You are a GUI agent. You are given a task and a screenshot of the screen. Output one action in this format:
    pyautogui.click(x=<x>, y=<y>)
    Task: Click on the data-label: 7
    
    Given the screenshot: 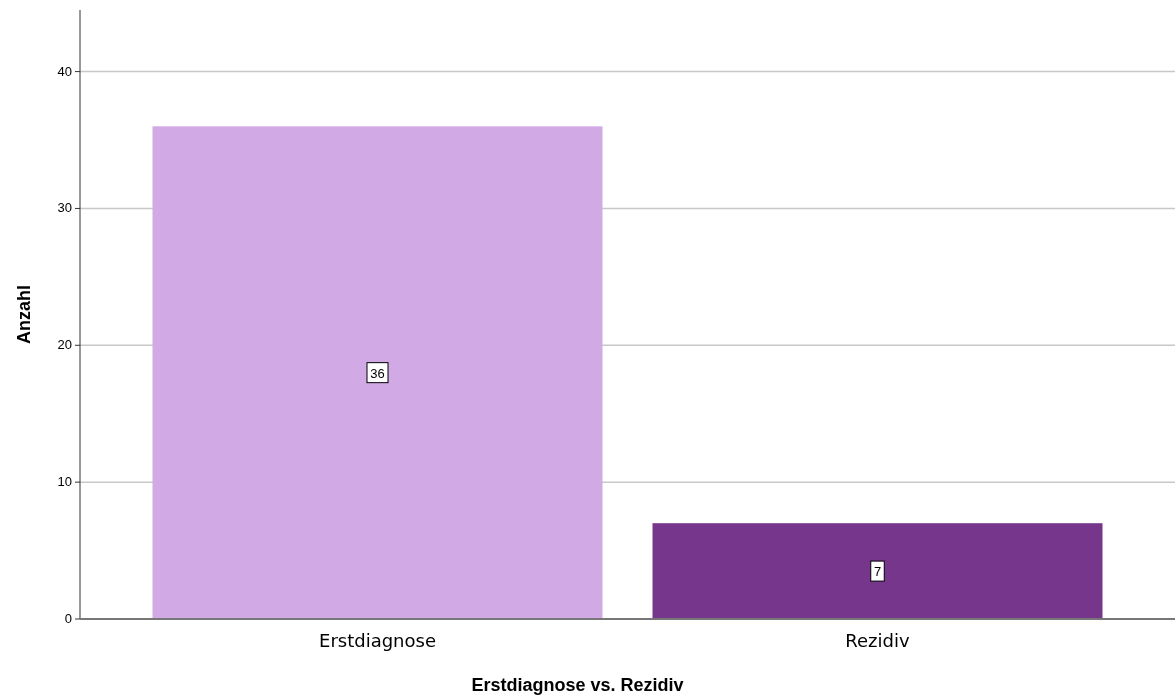 What is the action you would take?
    pyautogui.click(x=877, y=572)
    